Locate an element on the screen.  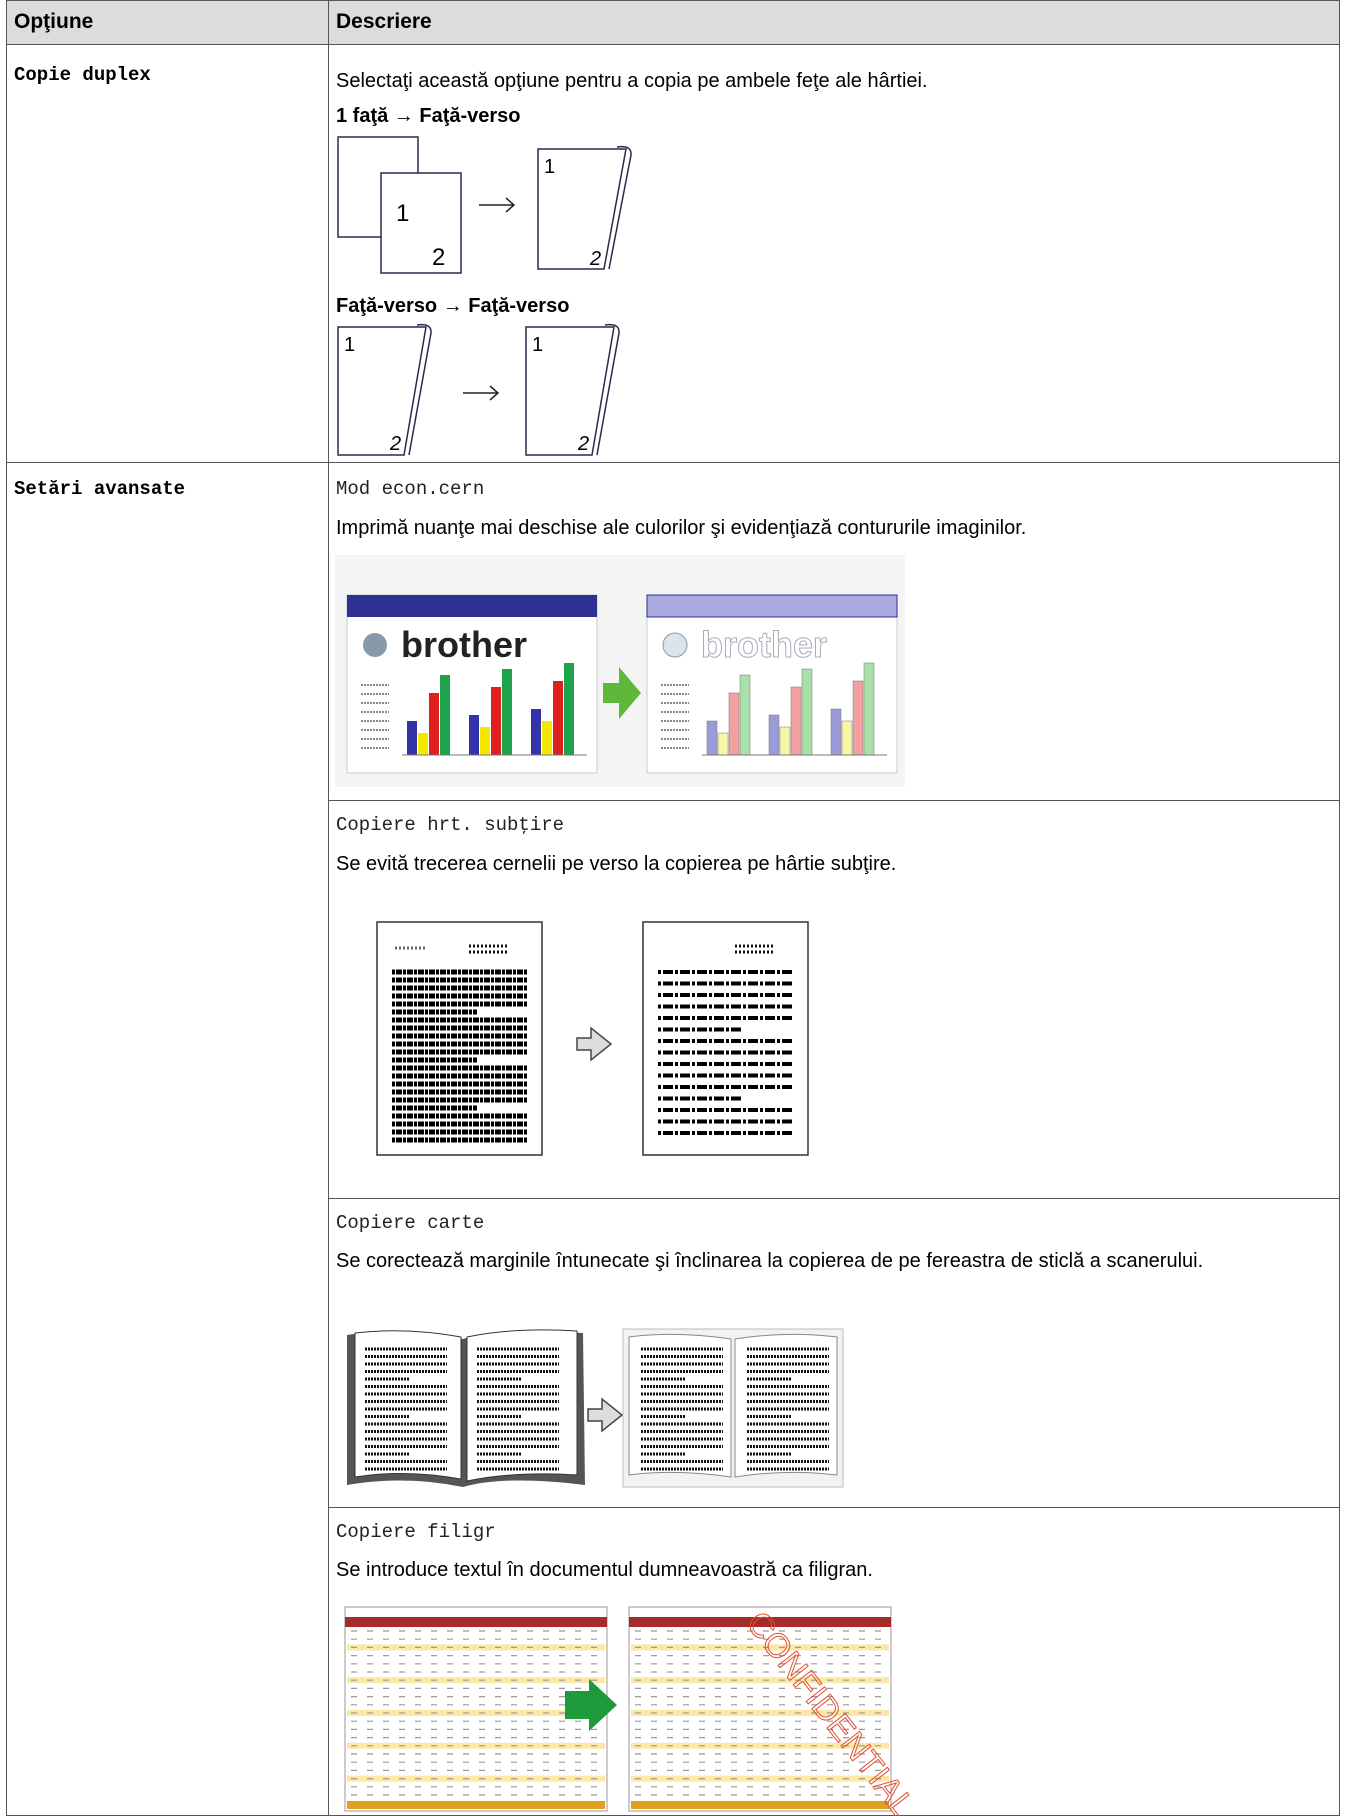
header-cell: Descriere is located at coordinates (384, 21).